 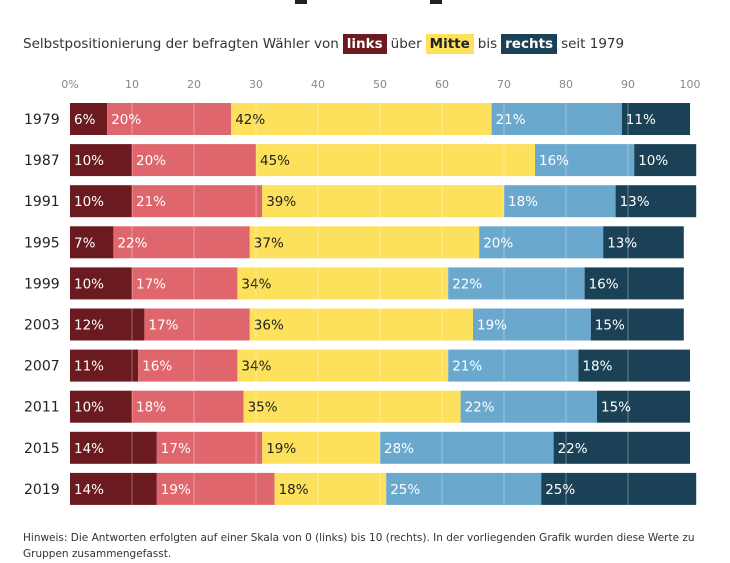 What do you see at coordinates (42, 490) in the screenshot?
I see `y-category-label: 2019` at bounding box center [42, 490].